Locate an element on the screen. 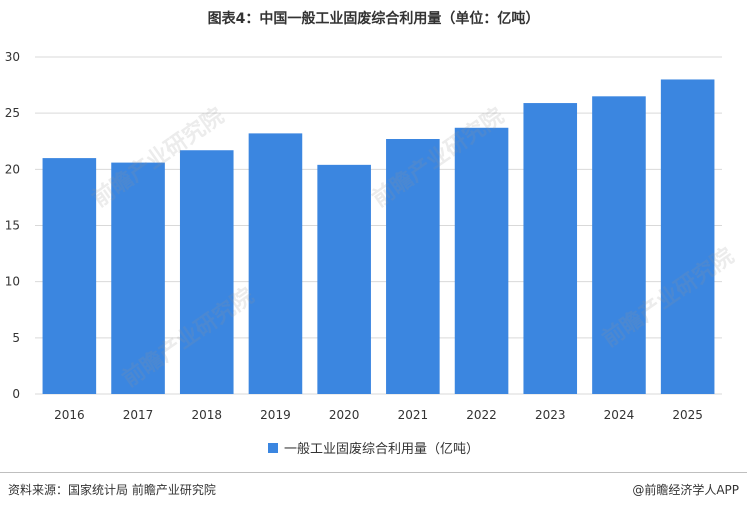  y-axis-ticks: 0 5 10 15 20 25 30 is located at coordinates (12, 225).